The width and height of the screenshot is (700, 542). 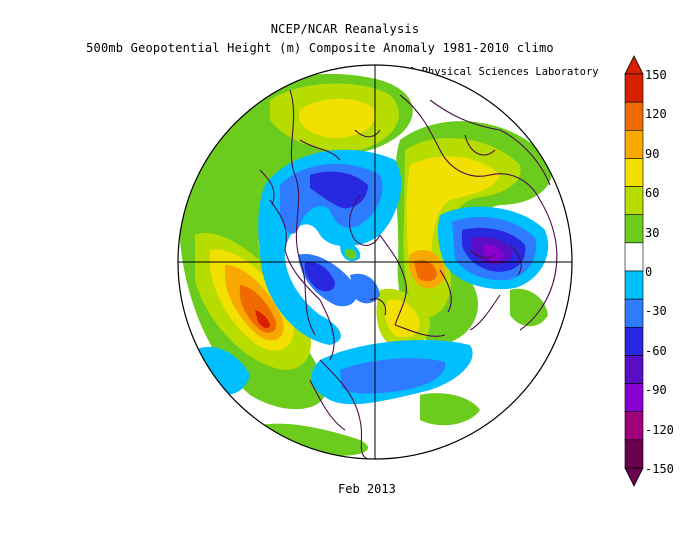 I want to click on colorbar-top-arrow, so click(x=634, y=65).